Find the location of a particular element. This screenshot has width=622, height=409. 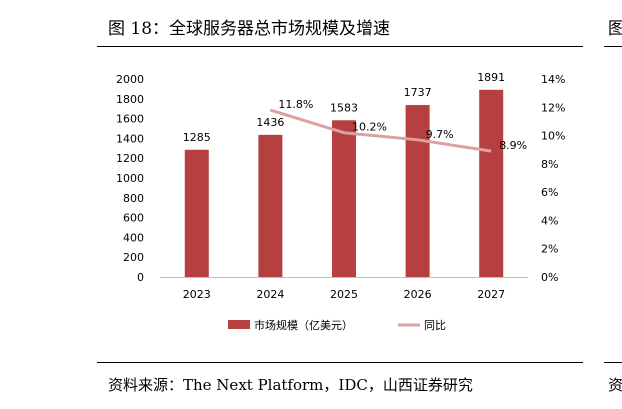

y-left-tick-label: 800 is located at coordinates (133, 198).